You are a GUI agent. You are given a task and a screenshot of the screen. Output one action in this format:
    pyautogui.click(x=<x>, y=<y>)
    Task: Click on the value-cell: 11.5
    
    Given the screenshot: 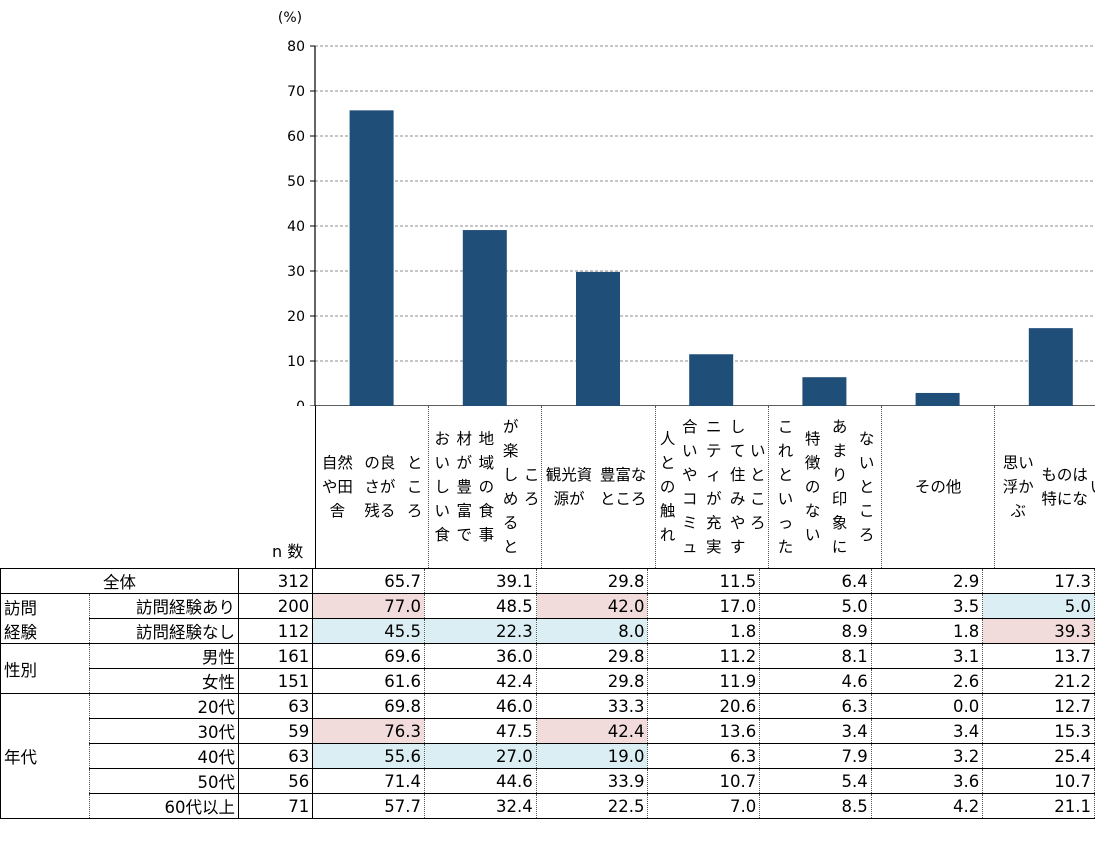 What is the action you would take?
    pyautogui.click(x=704, y=581)
    